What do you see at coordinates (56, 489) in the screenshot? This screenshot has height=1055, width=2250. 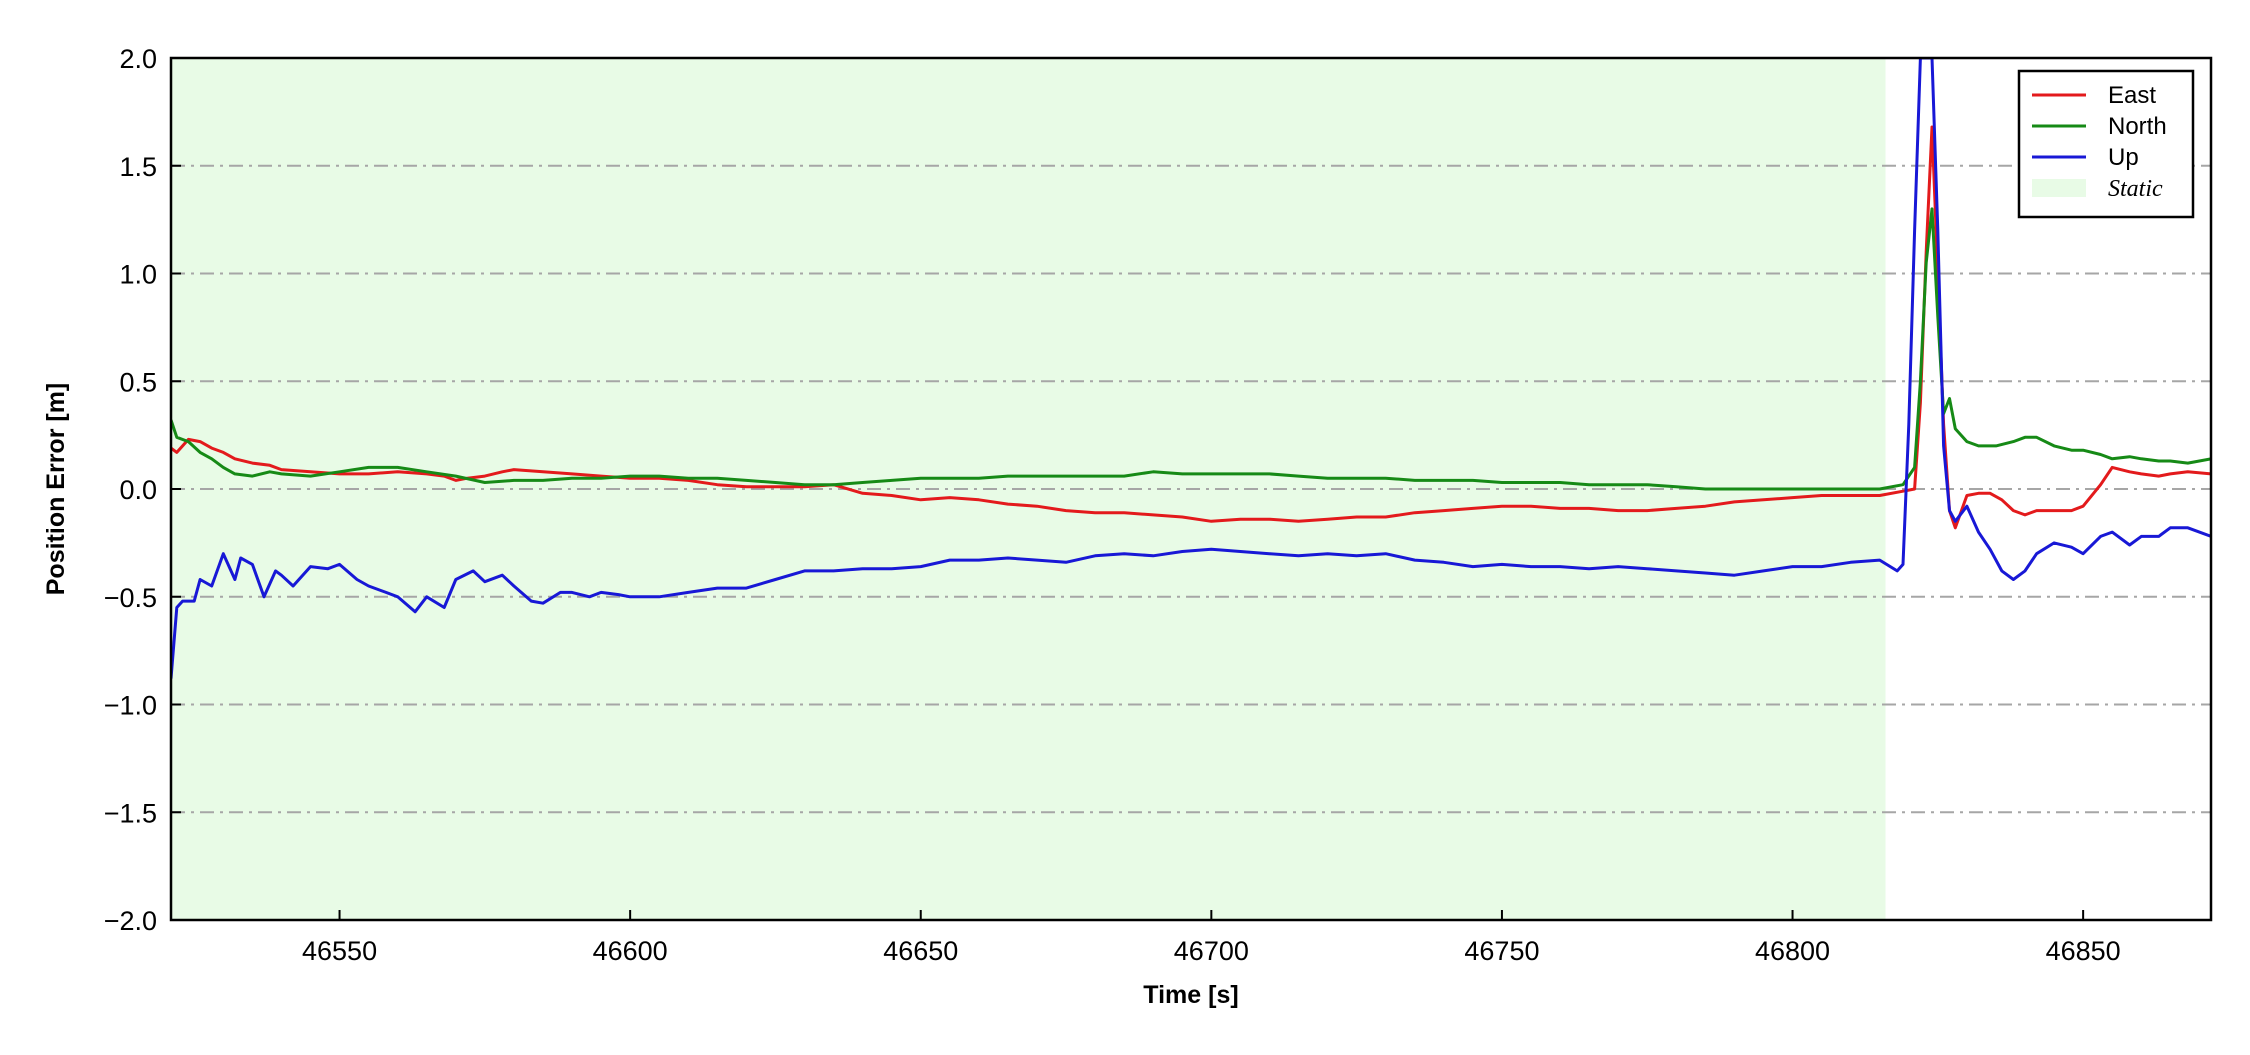 I see `y-axis-title: Position Error [m]` at bounding box center [56, 489].